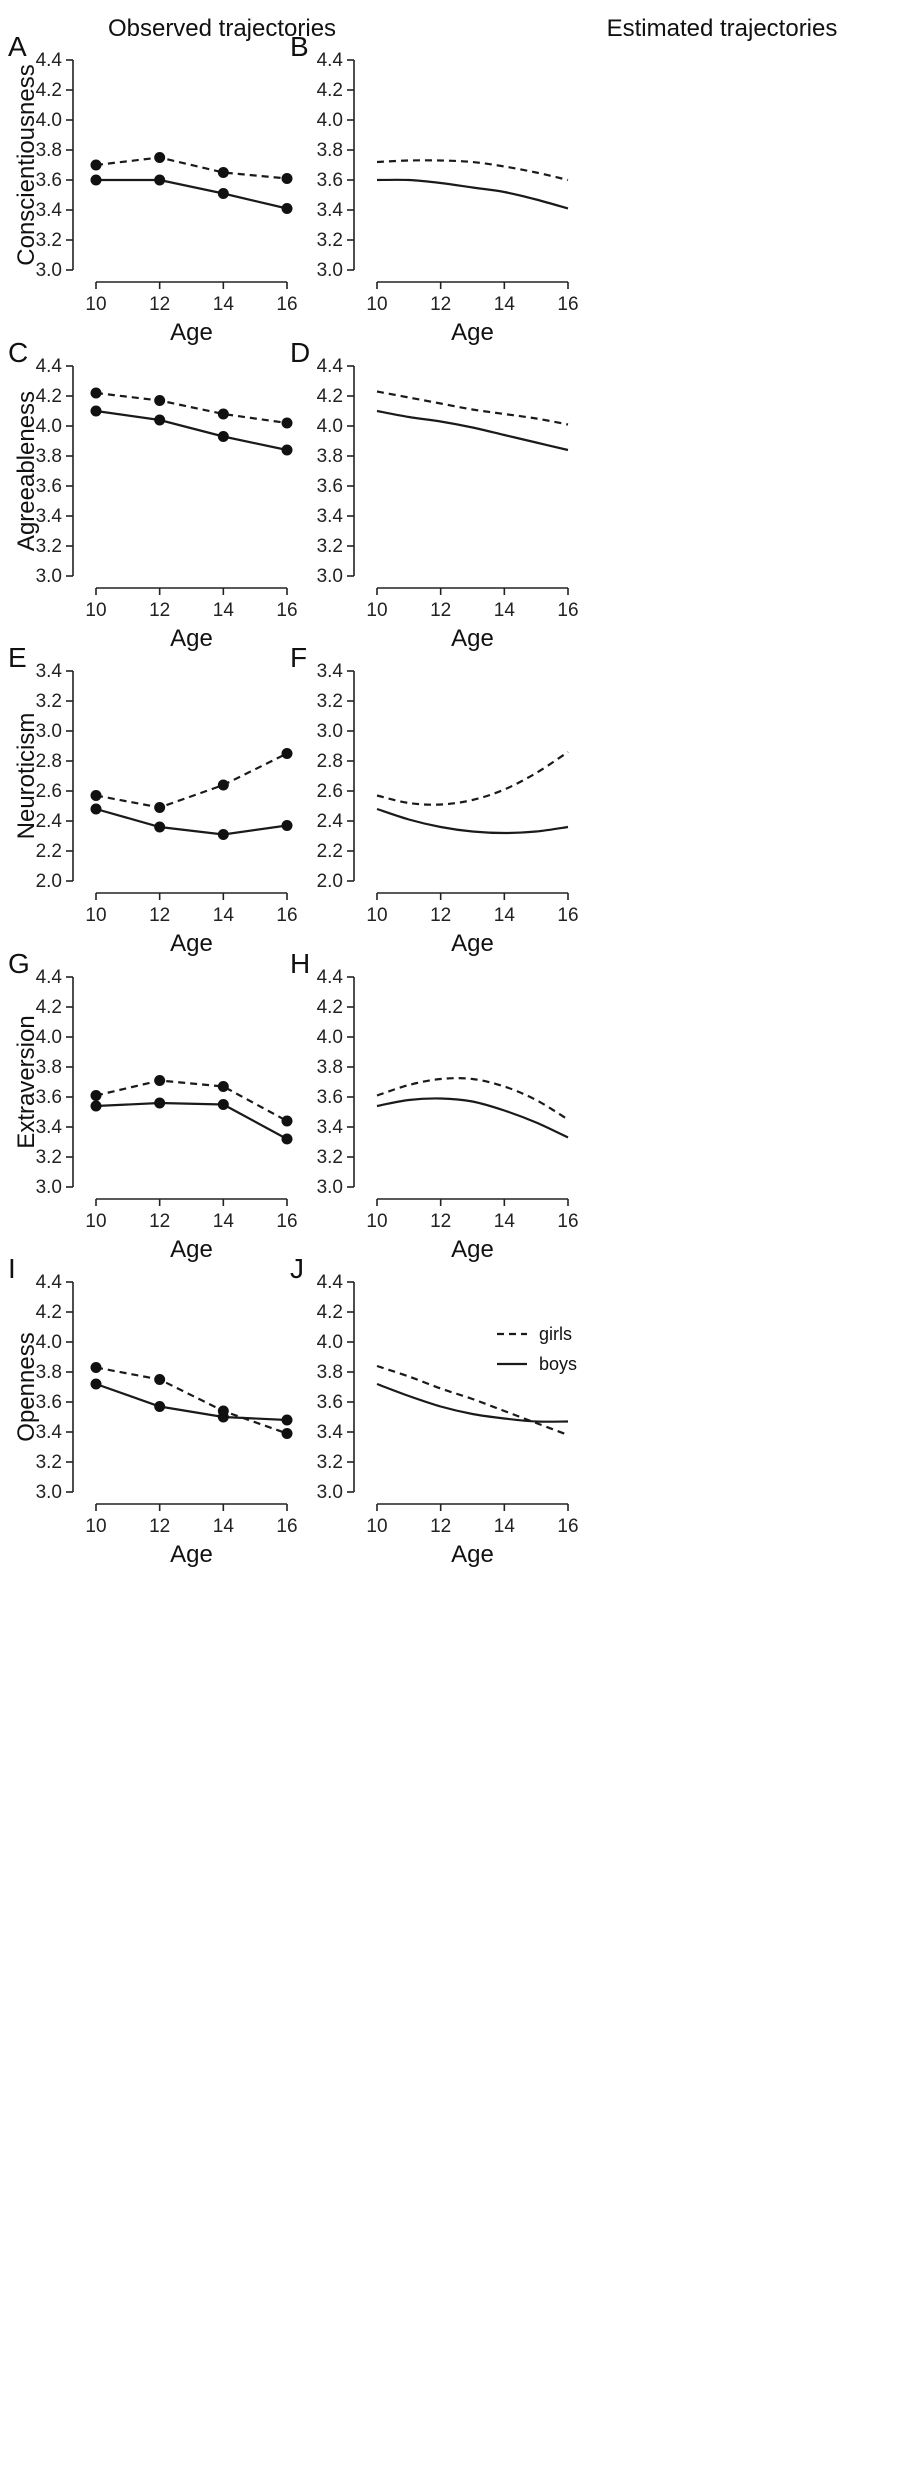 The height and width of the screenshot is (2478, 910). I want to click on y-axis-label: Conscientiousness, so click(26, 164).